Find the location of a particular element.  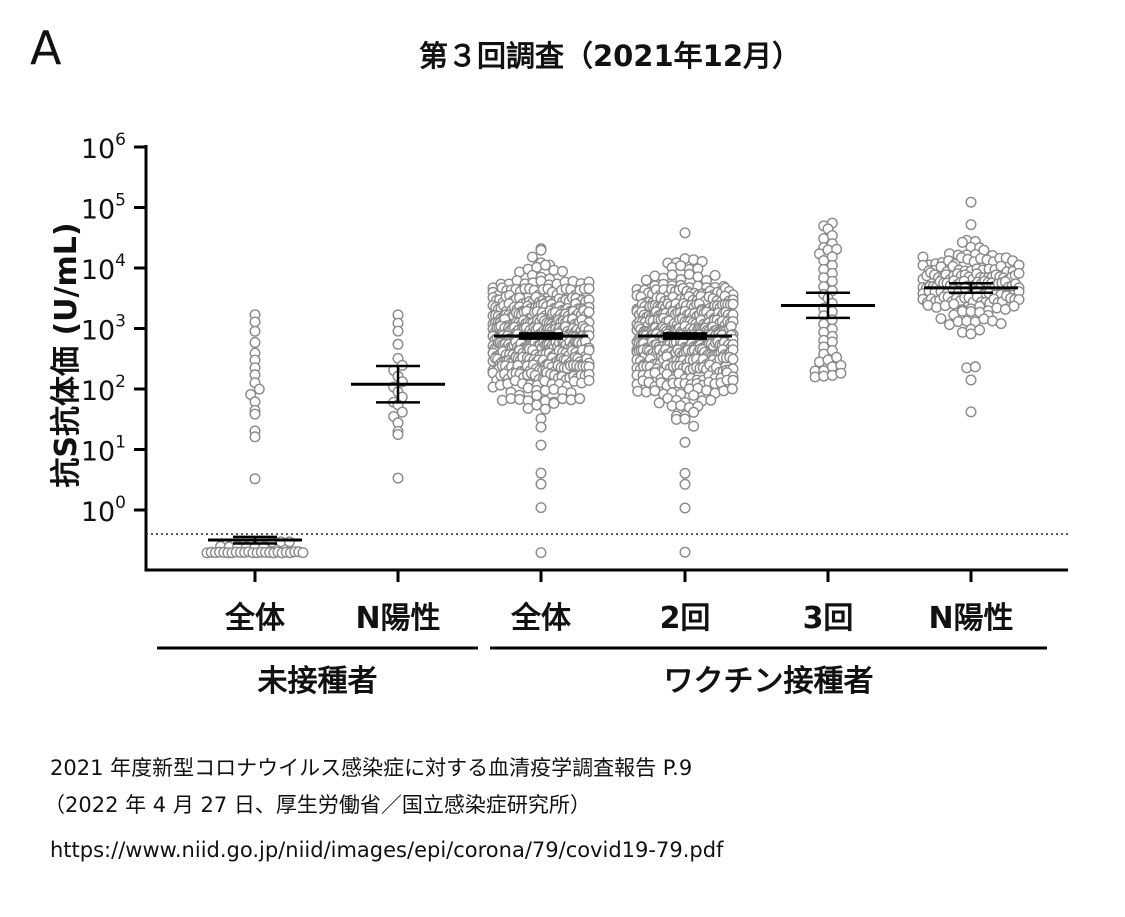

caption-publisher: （2022 年 4 月 27 日、厚生労働省／国立感染症研究所） is located at coordinates (317, 805).